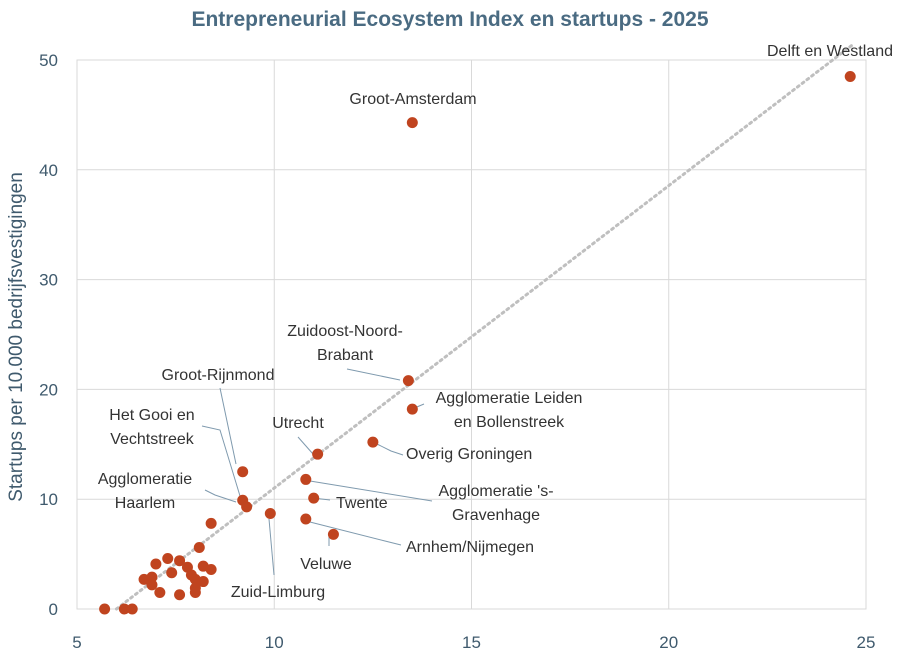 The height and width of the screenshot is (661, 900). I want to click on annotation-line: Vechtstreek, so click(152, 439).